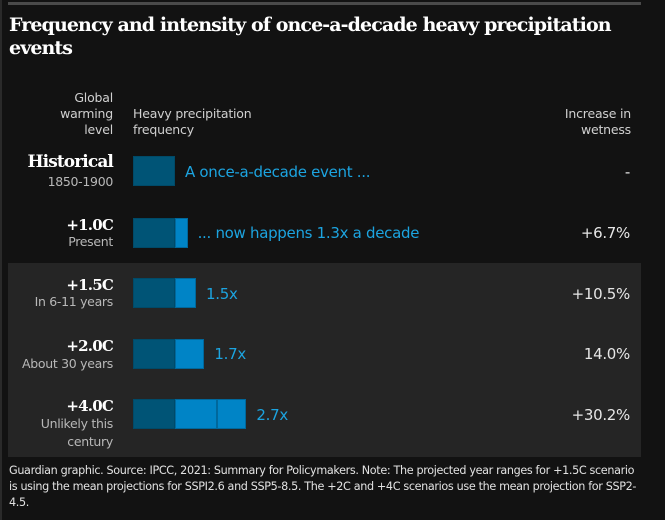  What do you see at coordinates (230, 354) in the screenshot?
I see `frequency-label: 1.7x` at bounding box center [230, 354].